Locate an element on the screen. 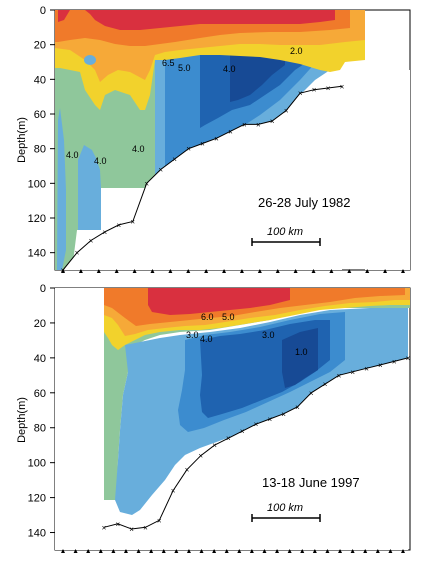  panel-1997-bottom-point-18: × is located at coordinates (352, 372).